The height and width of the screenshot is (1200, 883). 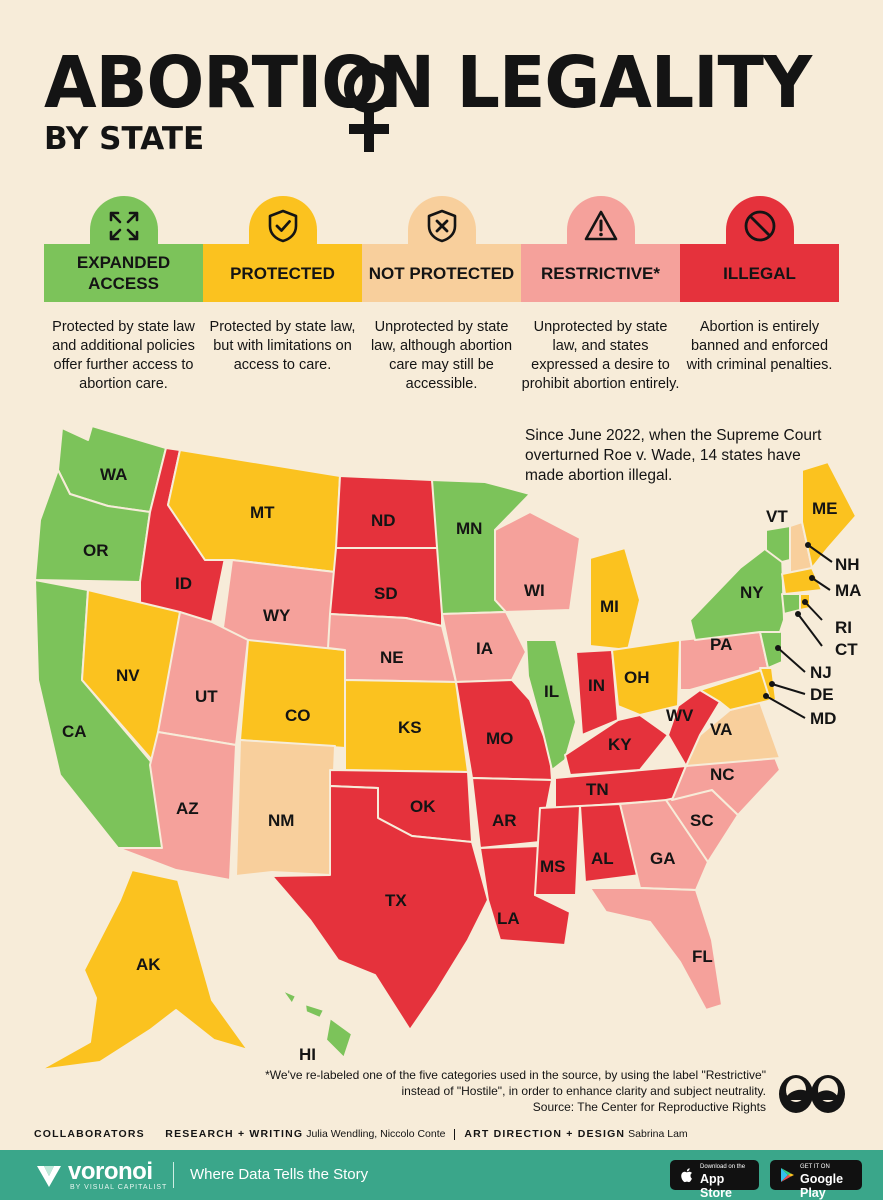 What do you see at coordinates (722, 774) in the screenshot?
I see `state-label-nc: NC` at bounding box center [722, 774].